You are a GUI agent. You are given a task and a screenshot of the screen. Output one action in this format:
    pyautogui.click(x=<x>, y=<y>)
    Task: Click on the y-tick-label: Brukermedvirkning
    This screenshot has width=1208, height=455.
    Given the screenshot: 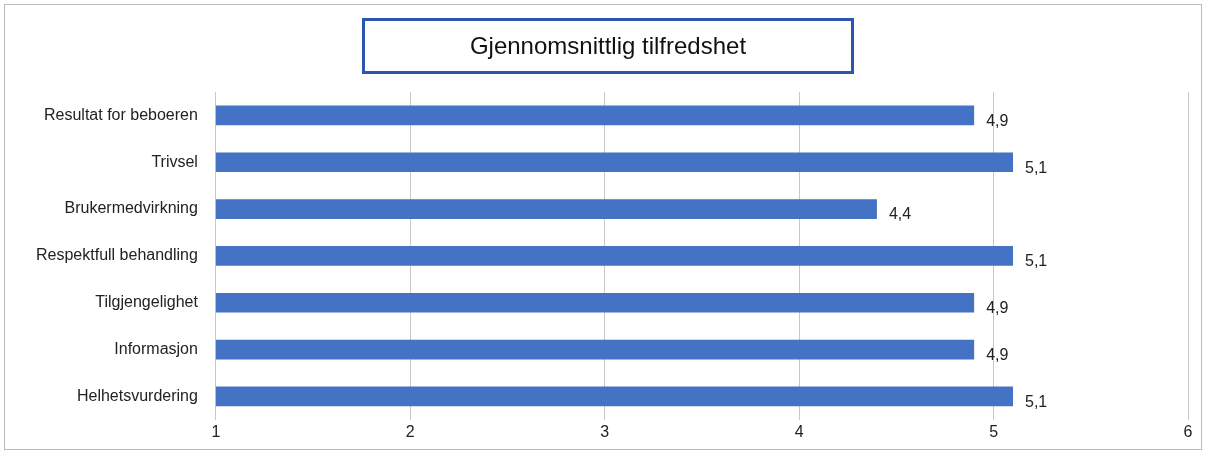 What is the action you would take?
    pyautogui.click(x=131, y=208)
    